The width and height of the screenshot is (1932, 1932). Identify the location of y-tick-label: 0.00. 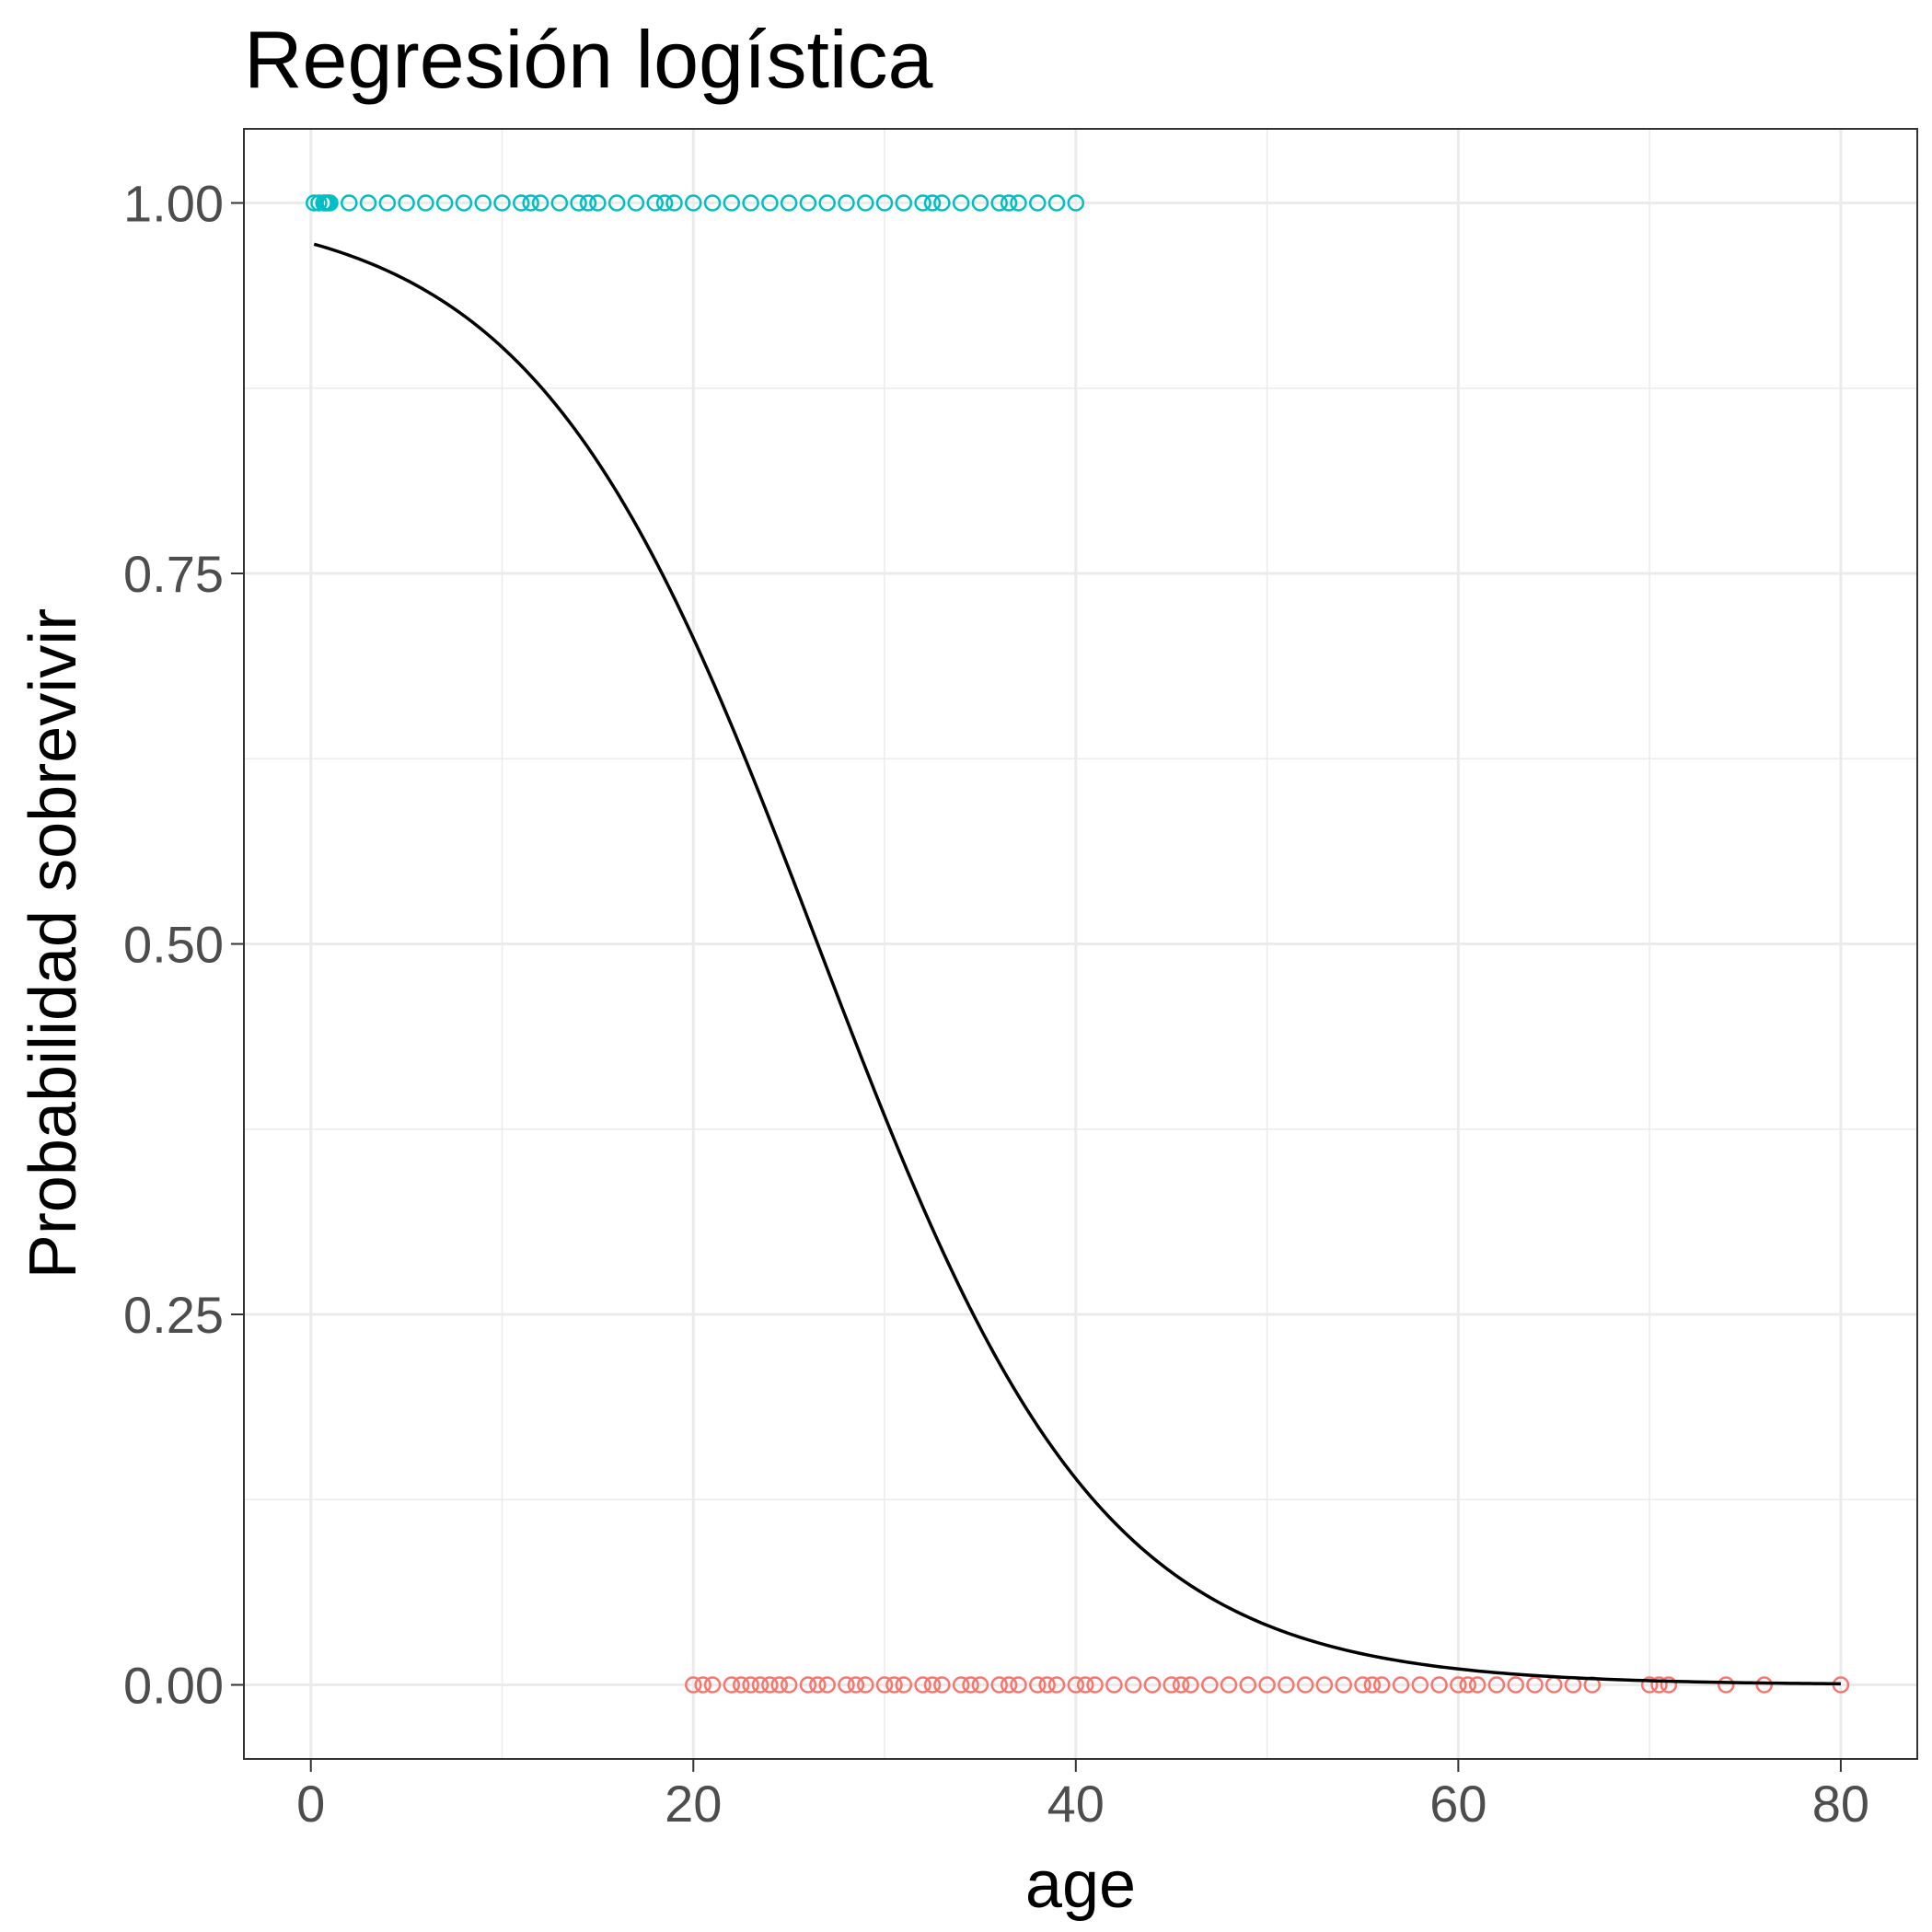
(173, 1686).